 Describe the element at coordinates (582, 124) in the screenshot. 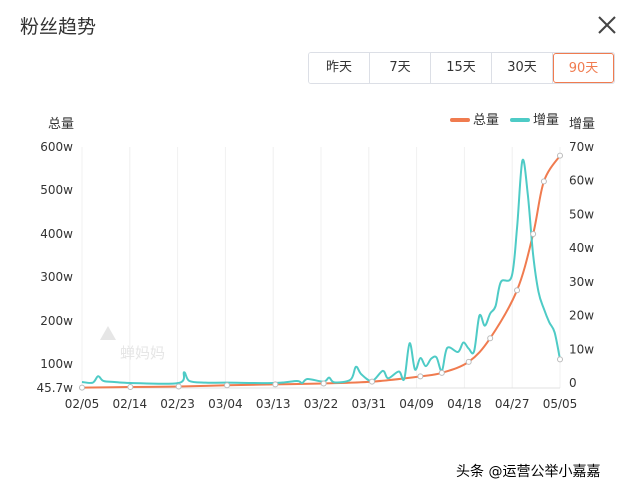

I see `right-axis-title: 增量` at that location.